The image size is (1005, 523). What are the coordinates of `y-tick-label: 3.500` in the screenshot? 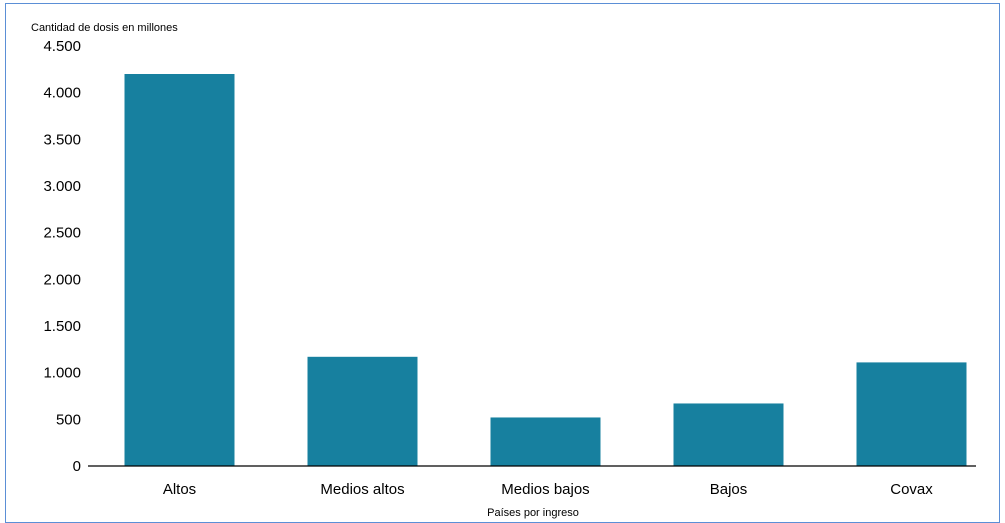 It's located at (62, 139).